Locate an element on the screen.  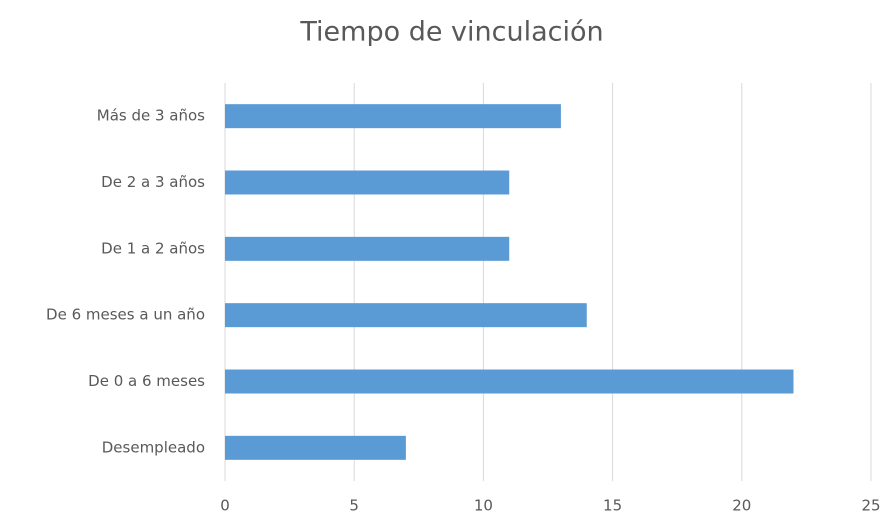
x-tick-label: 20 is located at coordinates (741, 506).